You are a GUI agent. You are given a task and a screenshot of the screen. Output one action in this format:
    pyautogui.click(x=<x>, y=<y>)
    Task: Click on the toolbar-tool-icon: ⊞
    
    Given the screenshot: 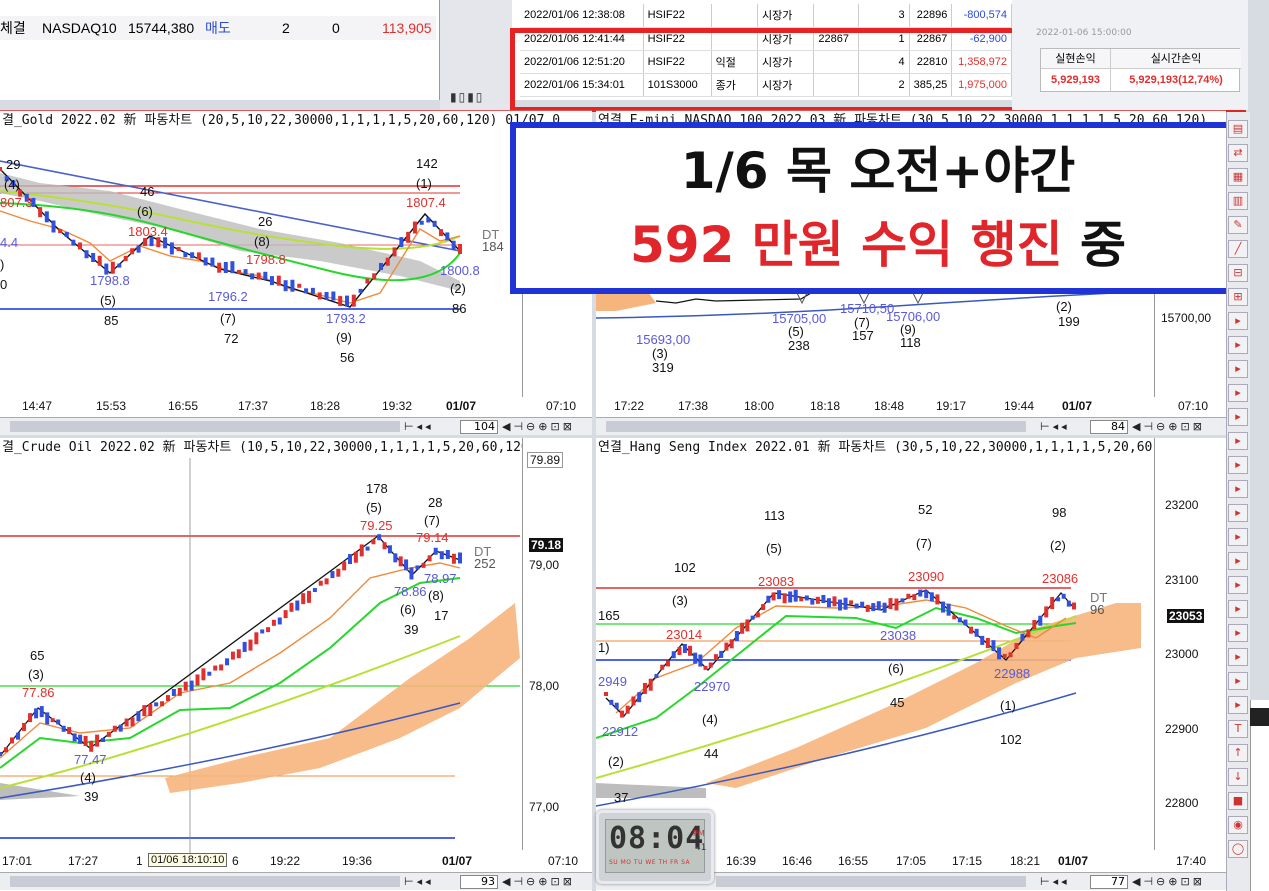 What is the action you would take?
    pyautogui.click(x=1238, y=297)
    